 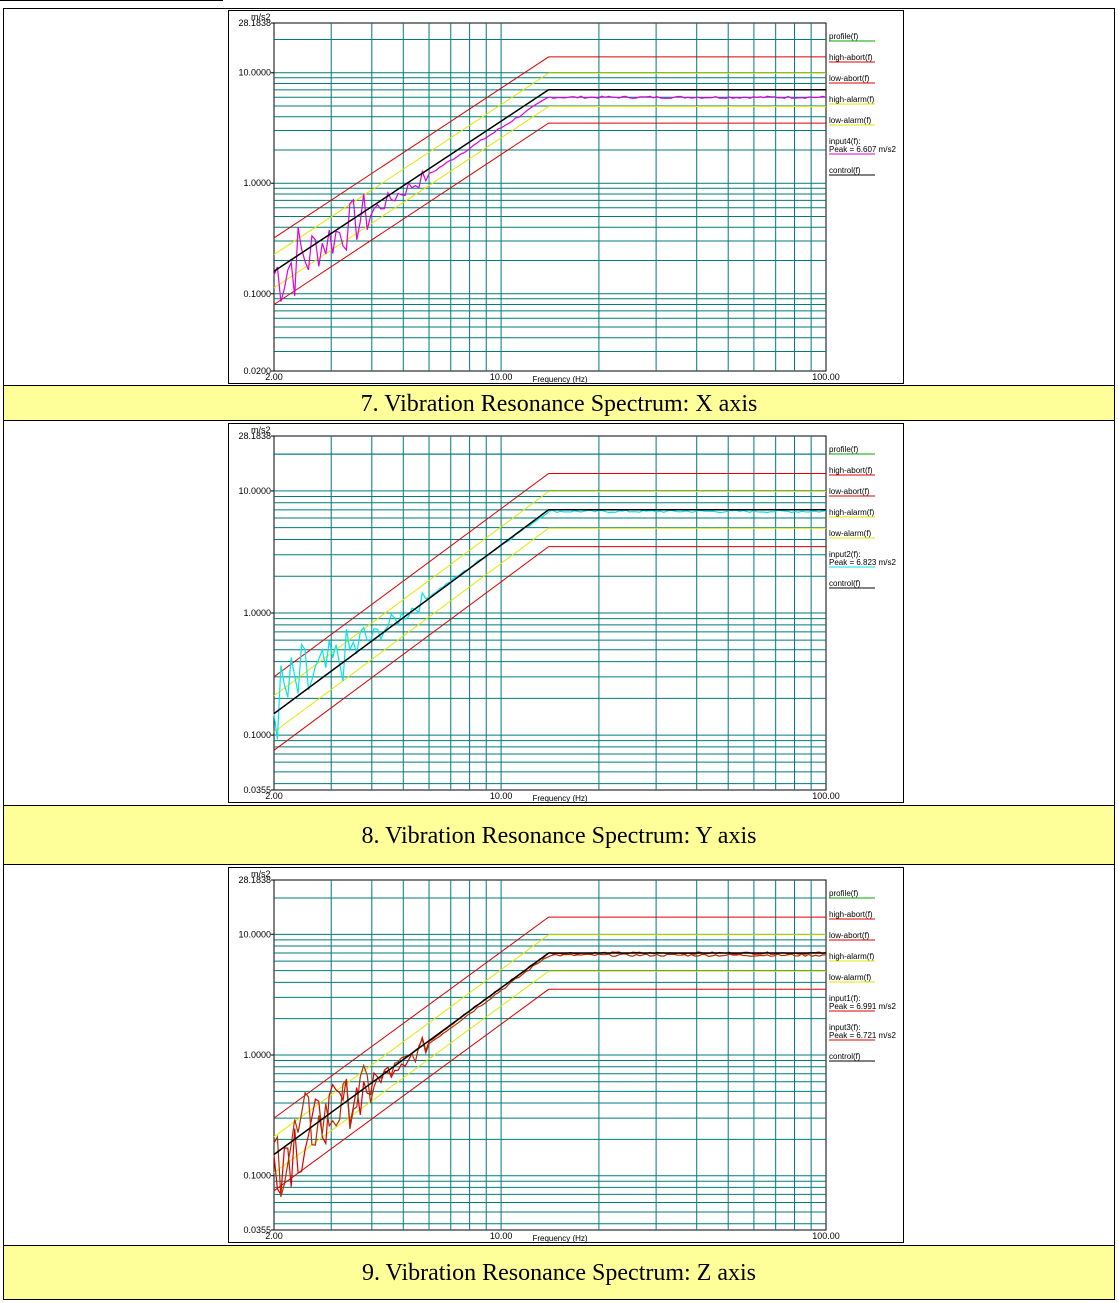 What do you see at coordinates (256, 197) in the screenshot?
I see `y-ticks: 28.1838 10.0000 1.0000 0.1000 0.0200` at bounding box center [256, 197].